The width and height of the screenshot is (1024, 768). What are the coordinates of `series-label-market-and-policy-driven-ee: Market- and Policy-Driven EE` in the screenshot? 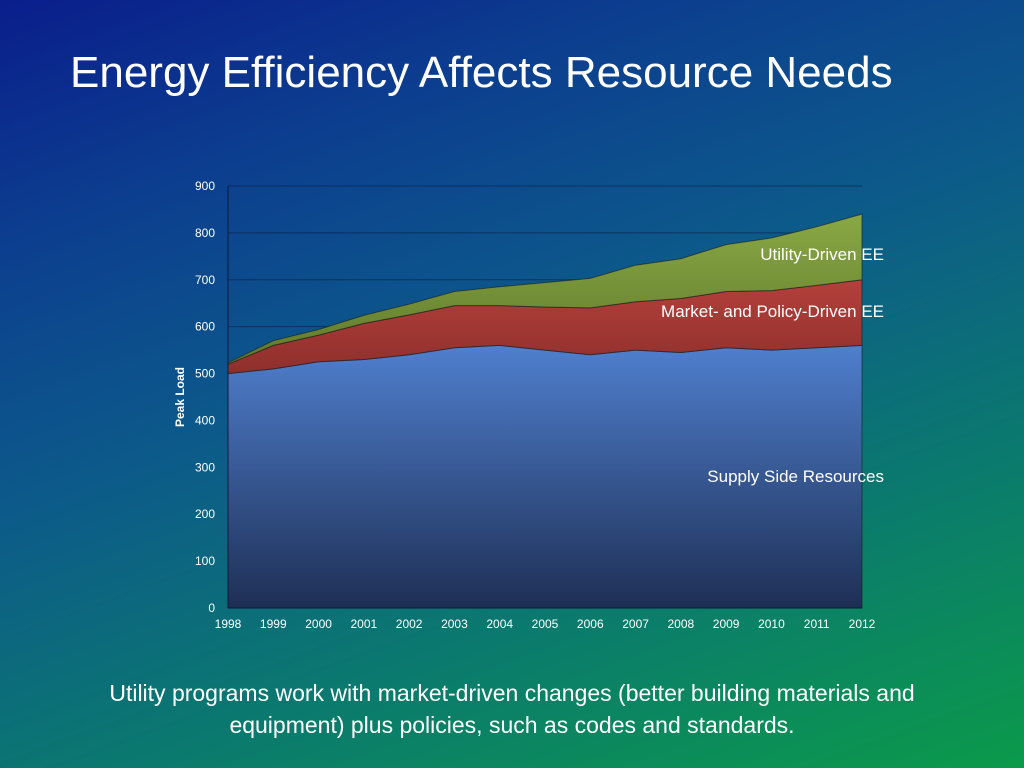 It's located at (772, 311).